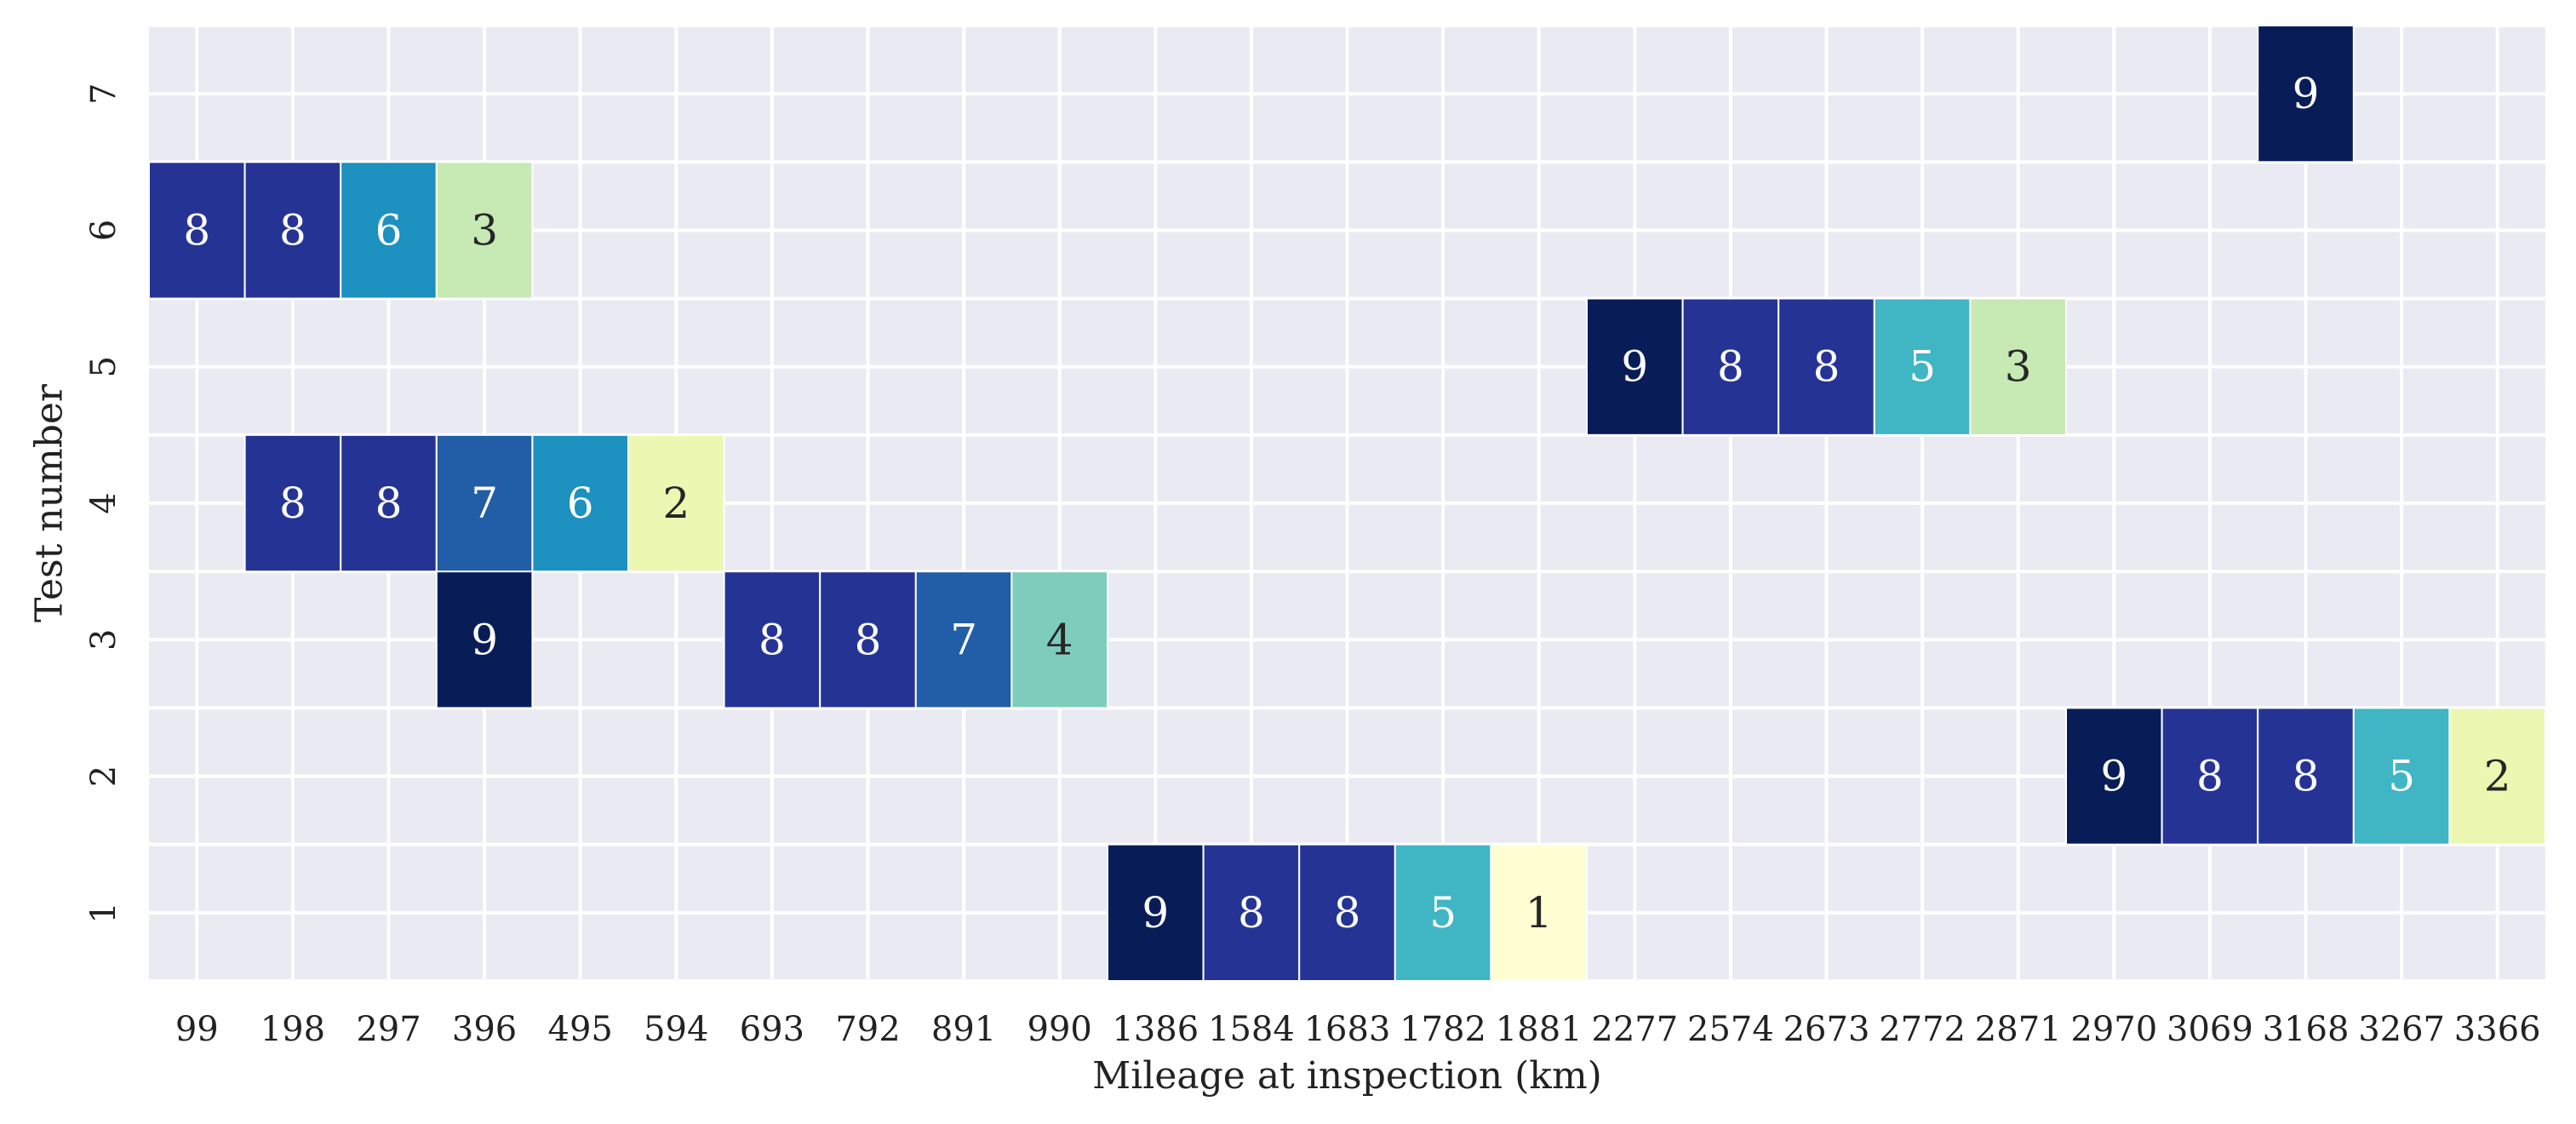 This screenshot has height=1124, width=2576. Describe the element at coordinates (485, 1029) in the screenshot. I see `x-tick-label: 396` at that location.